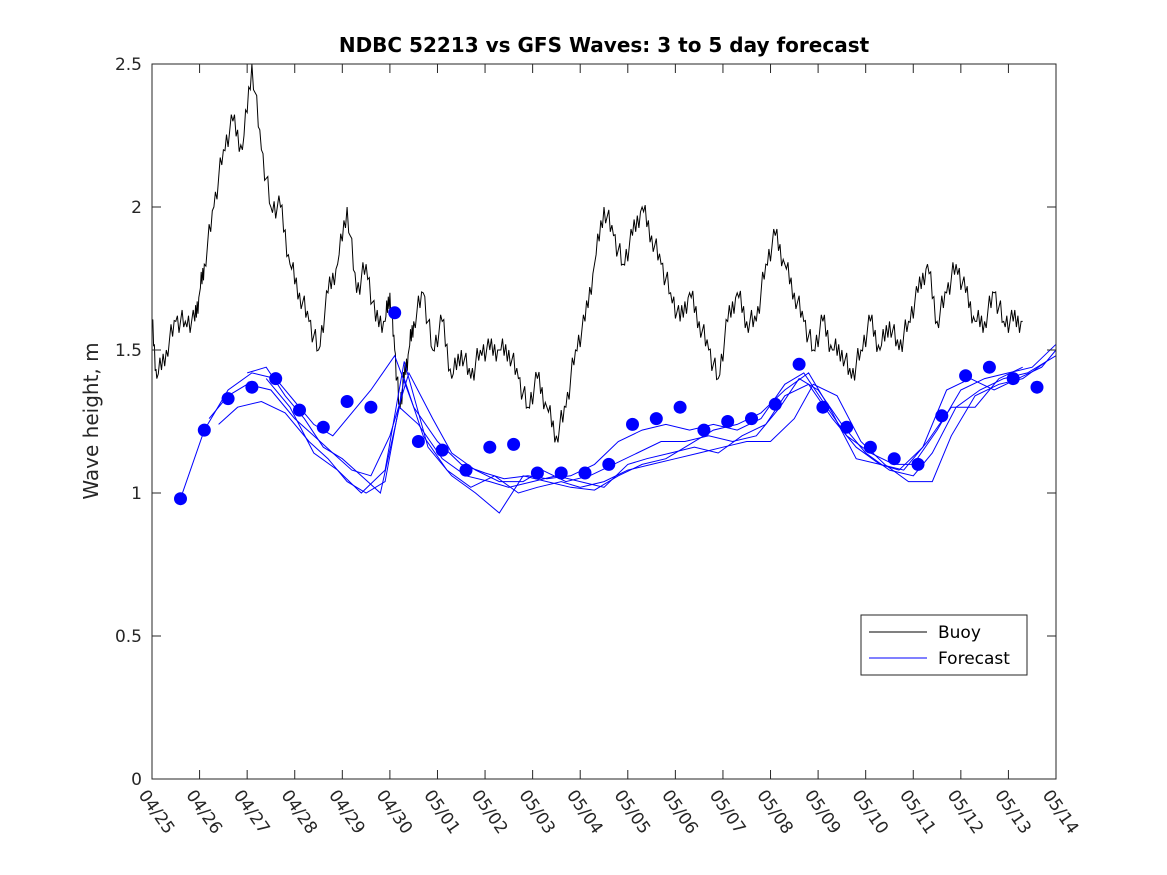 The height and width of the screenshot is (875, 1167). What do you see at coordinates (128, 637) in the screenshot?
I see `y-tick-label: 0.5` at bounding box center [128, 637].